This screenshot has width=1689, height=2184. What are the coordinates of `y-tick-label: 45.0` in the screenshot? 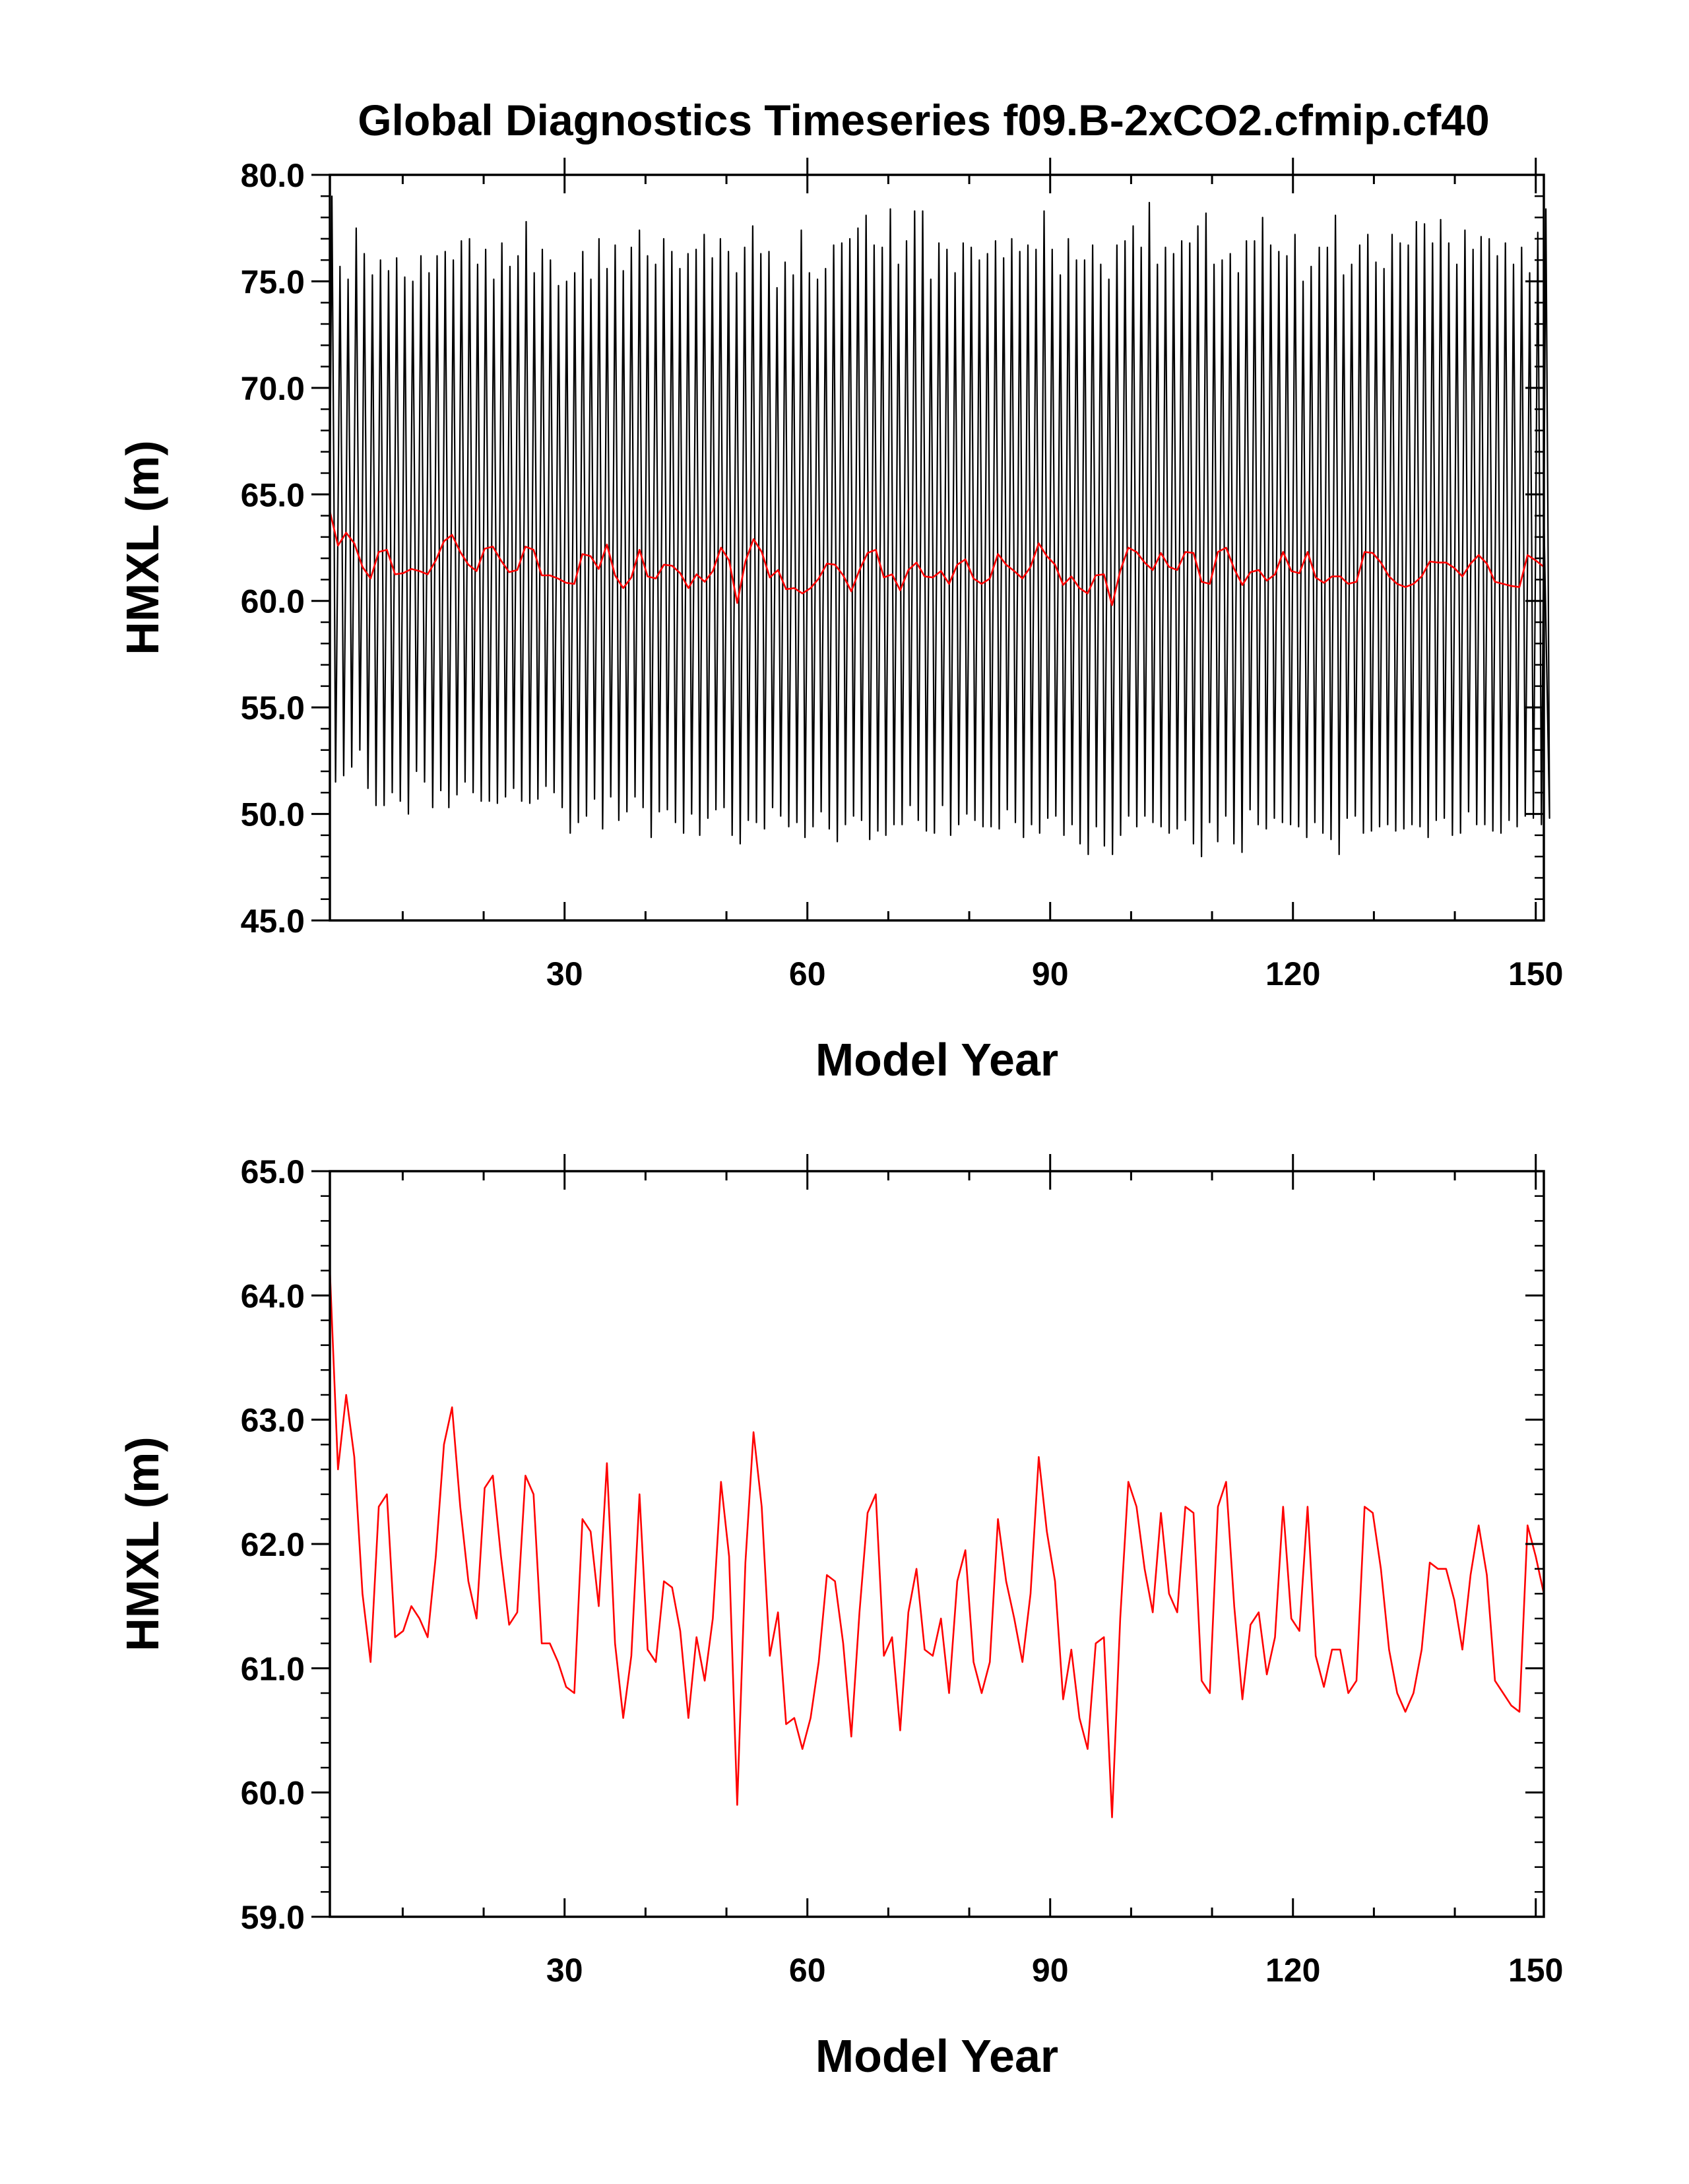 It's located at (273, 921).